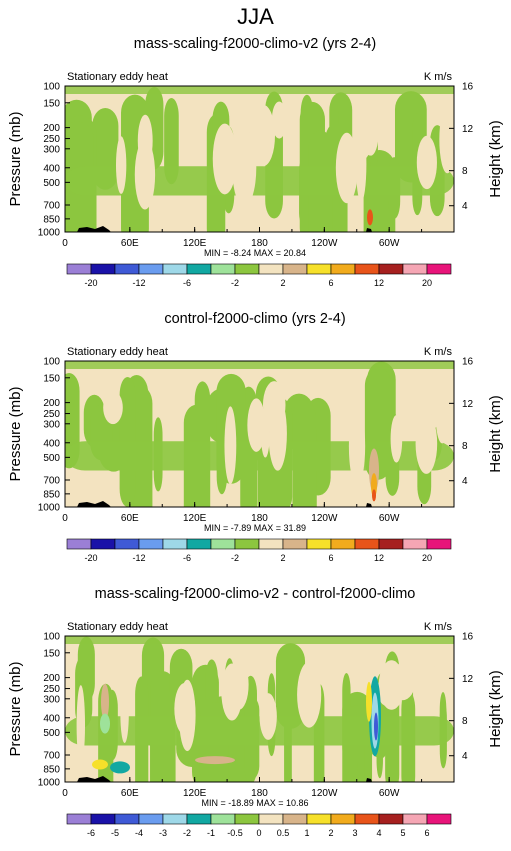  I want to click on colorbar-label: -0.5, so click(235, 833).